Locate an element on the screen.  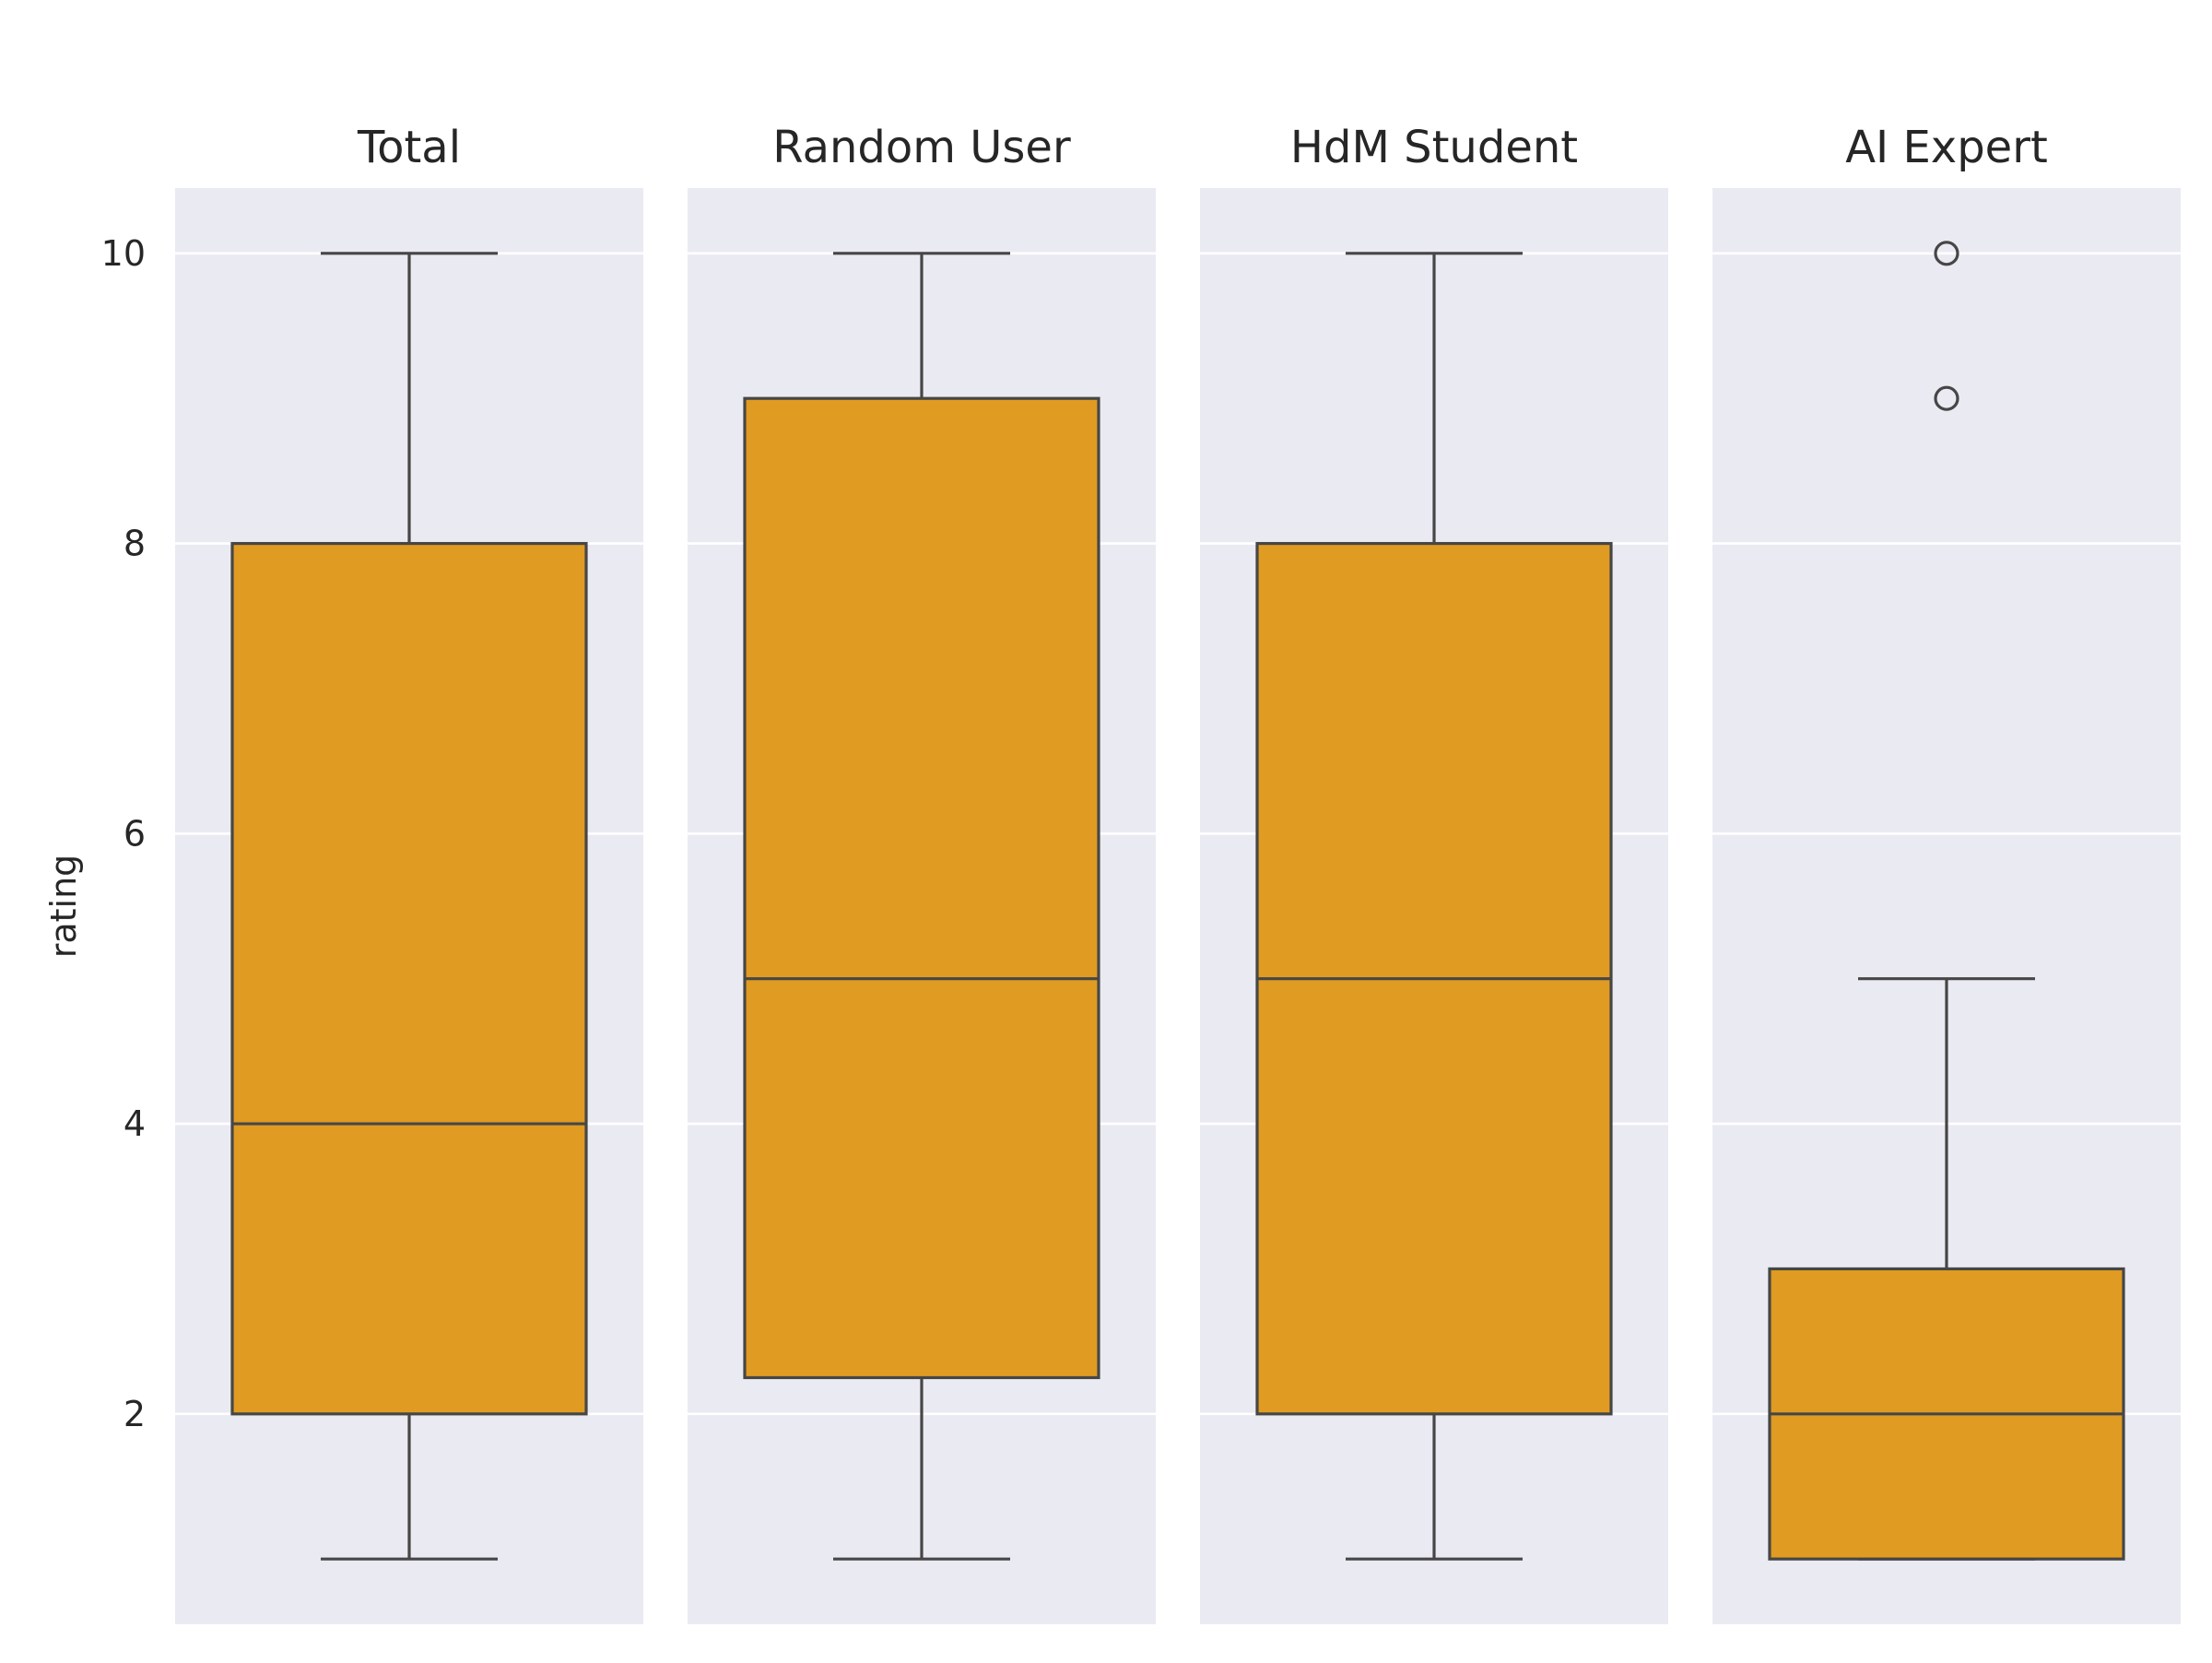
y-tick-label: 6 is located at coordinates (135, 833).